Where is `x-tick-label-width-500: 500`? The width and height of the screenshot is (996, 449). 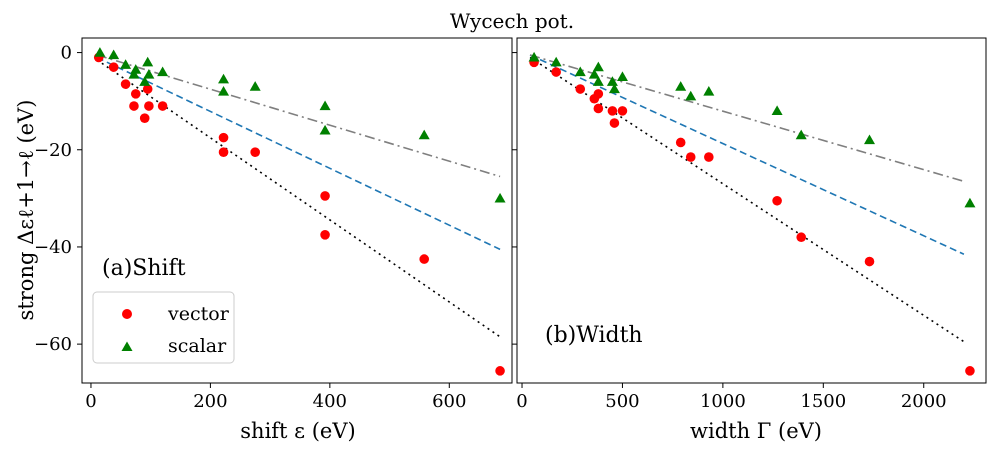
x-tick-label-width-500: 500 is located at coordinates (622, 401).